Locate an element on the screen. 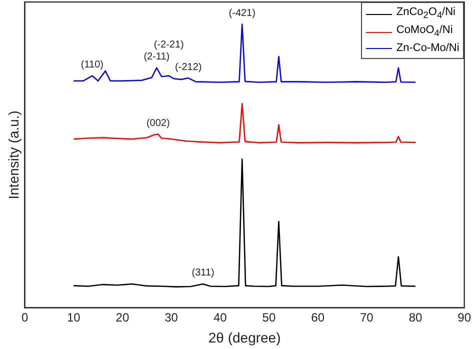 The width and height of the screenshot is (474, 349). x-tick-label: 70 is located at coordinates (367, 317).